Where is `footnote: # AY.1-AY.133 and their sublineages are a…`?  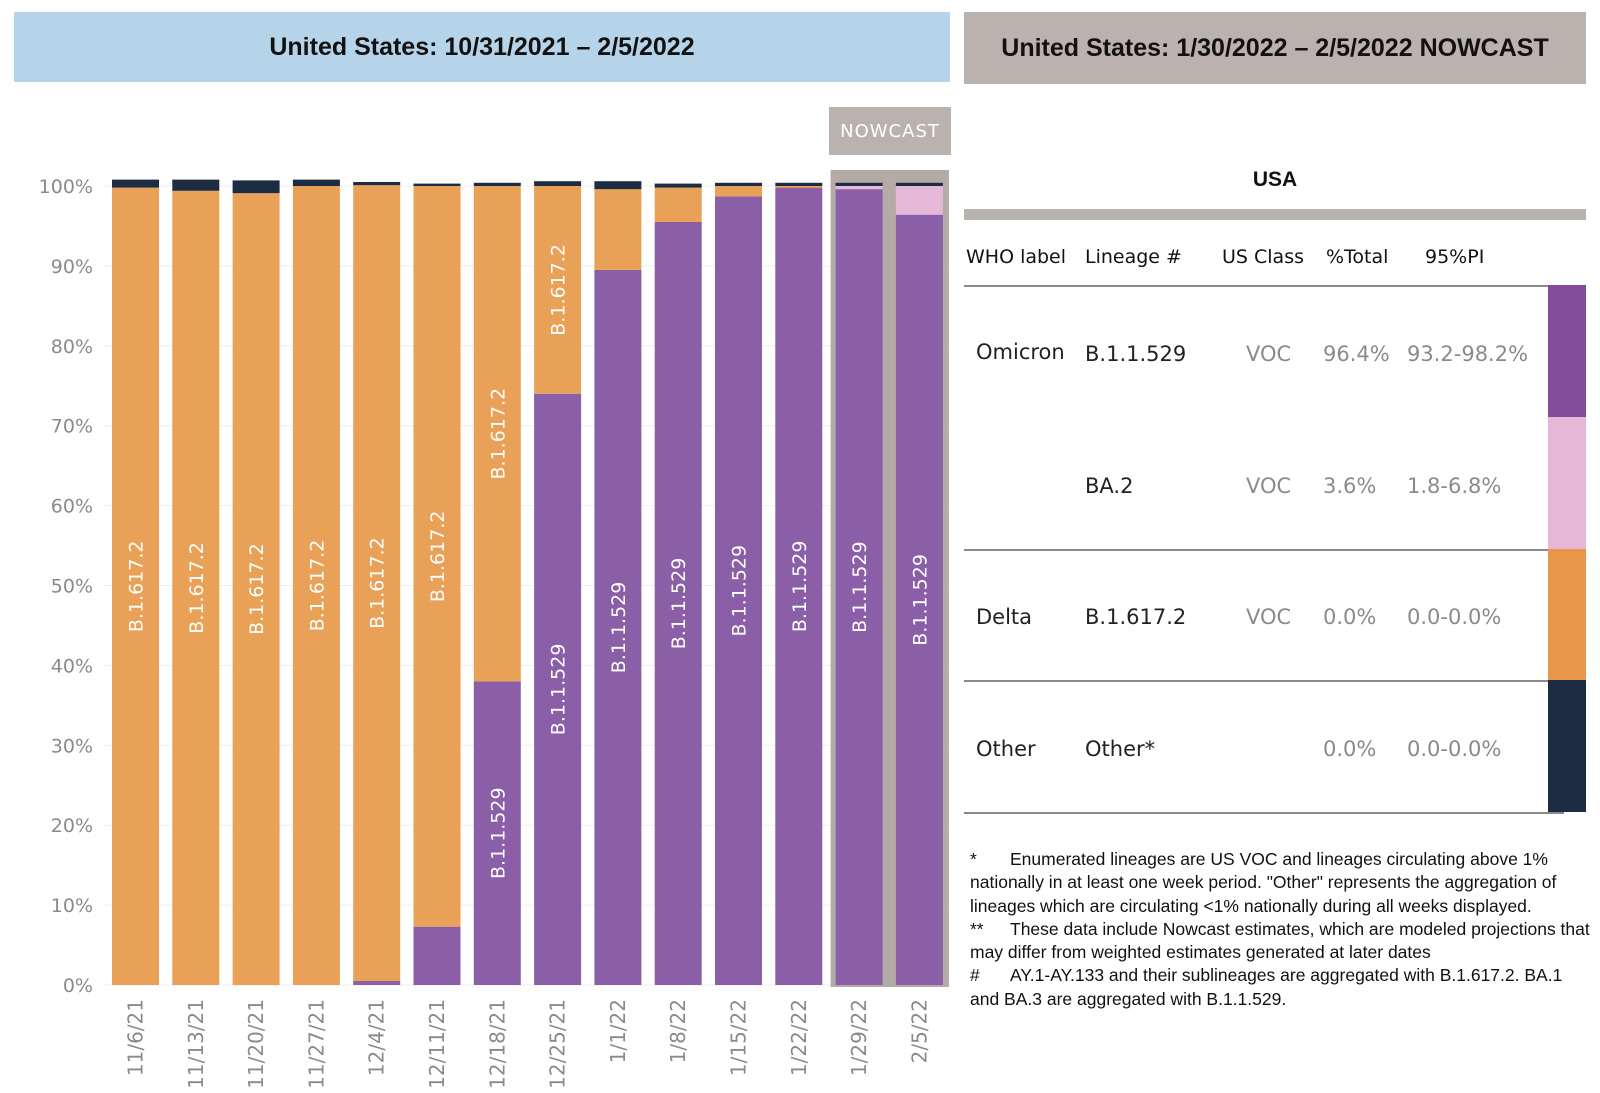 footnote: # AY.1-AY.133 and their sublineages are a… is located at coordinates (1280, 987).